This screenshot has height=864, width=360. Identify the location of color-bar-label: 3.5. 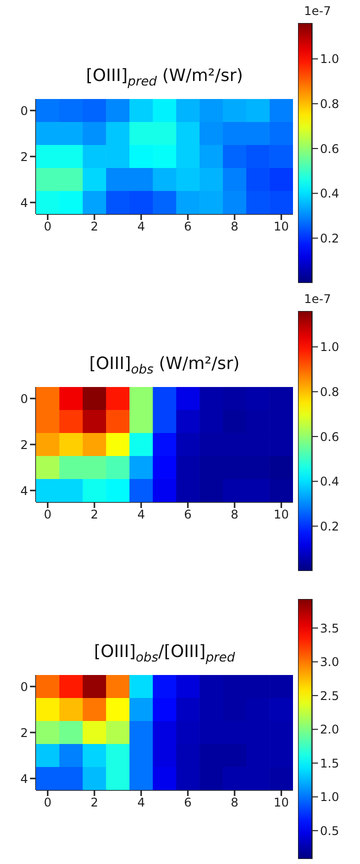
(330, 628).